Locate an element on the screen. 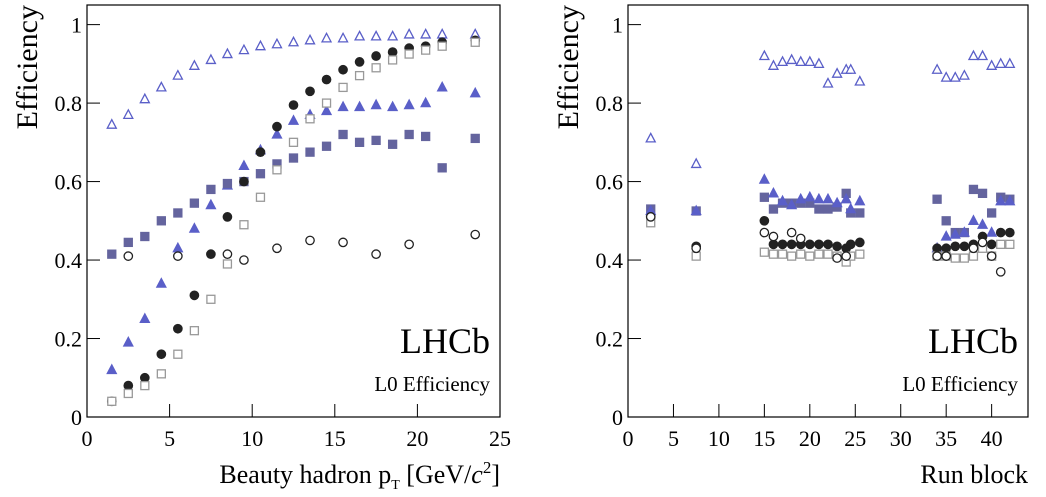  y-tick-label: 0.4 is located at coordinates (610, 260).